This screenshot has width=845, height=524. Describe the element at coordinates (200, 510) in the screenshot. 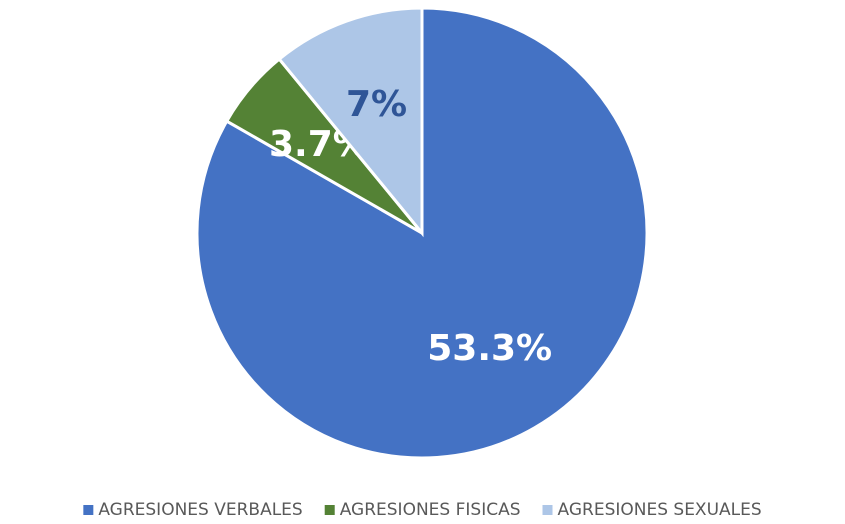

I see `legend-label: AGRESIONES VERBALES` at that location.